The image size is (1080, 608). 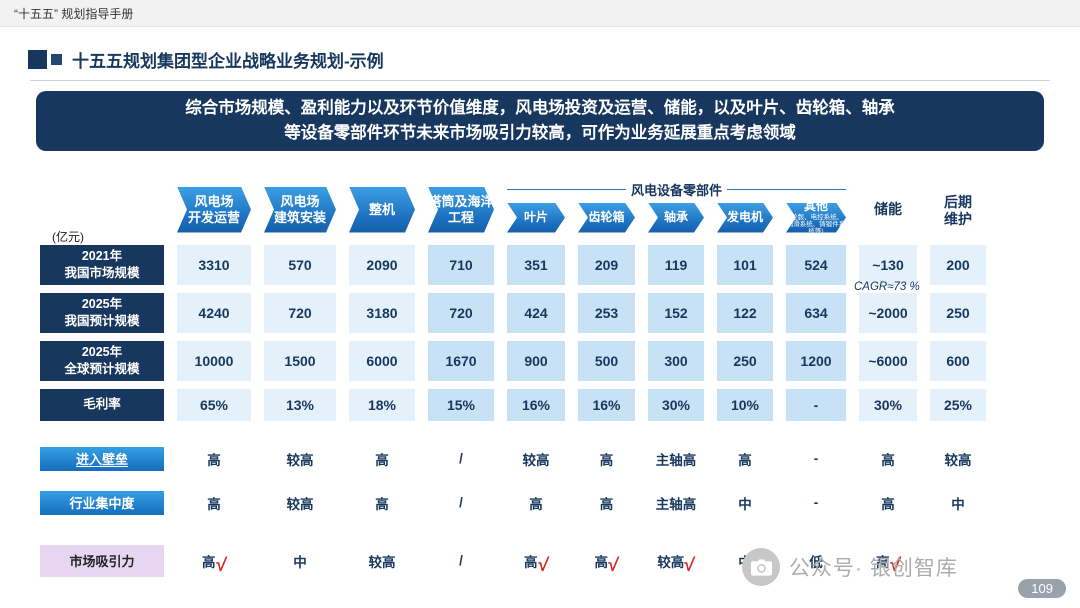 I want to click on table-cell: 720, so click(x=300, y=312).